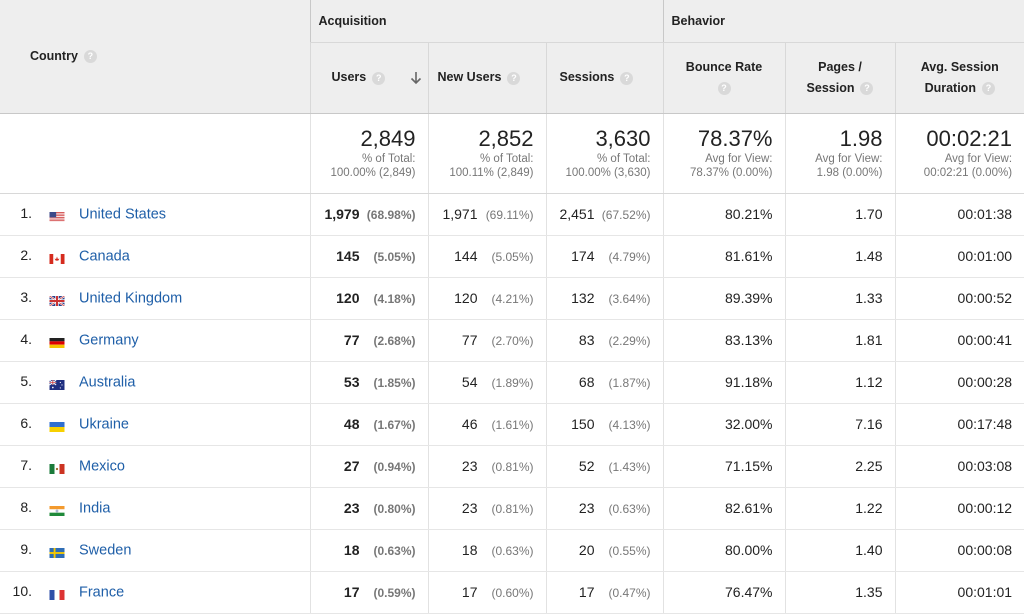 The image size is (1024, 614). Describe the element at coordinates (155, 508) in the screenshot. I see `country-cell: 8.India` at that location.